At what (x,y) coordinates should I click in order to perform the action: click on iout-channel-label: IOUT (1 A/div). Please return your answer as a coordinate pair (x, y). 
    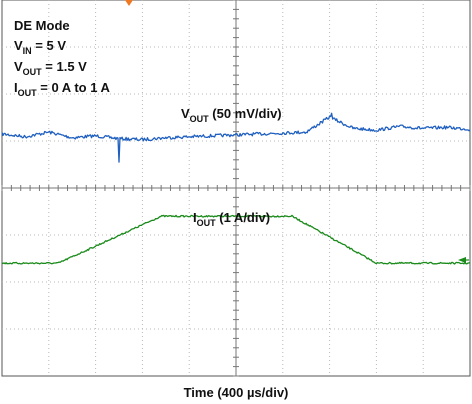
    Looking at the image, I should click on (231, 219).